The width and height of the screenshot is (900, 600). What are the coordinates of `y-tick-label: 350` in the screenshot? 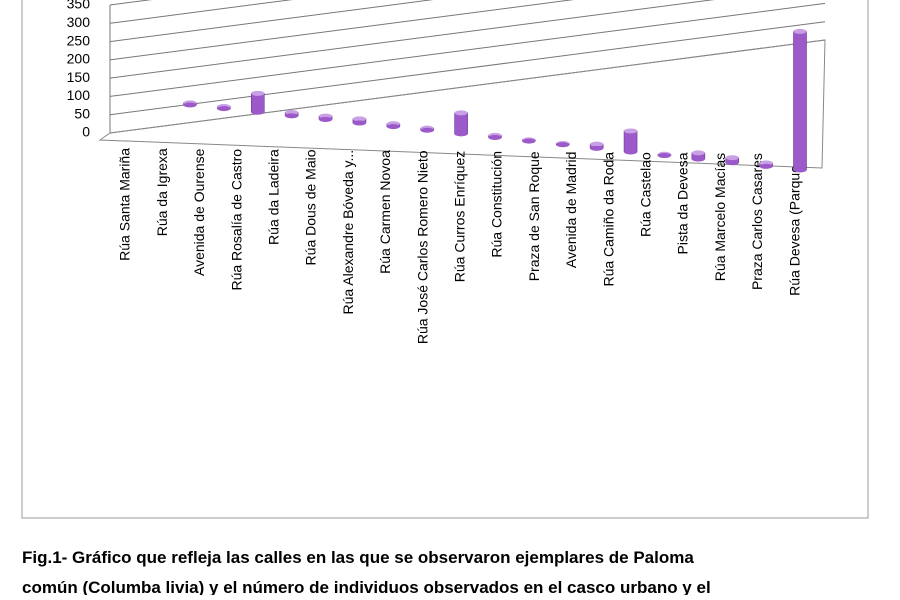 It's located at (79, 6).